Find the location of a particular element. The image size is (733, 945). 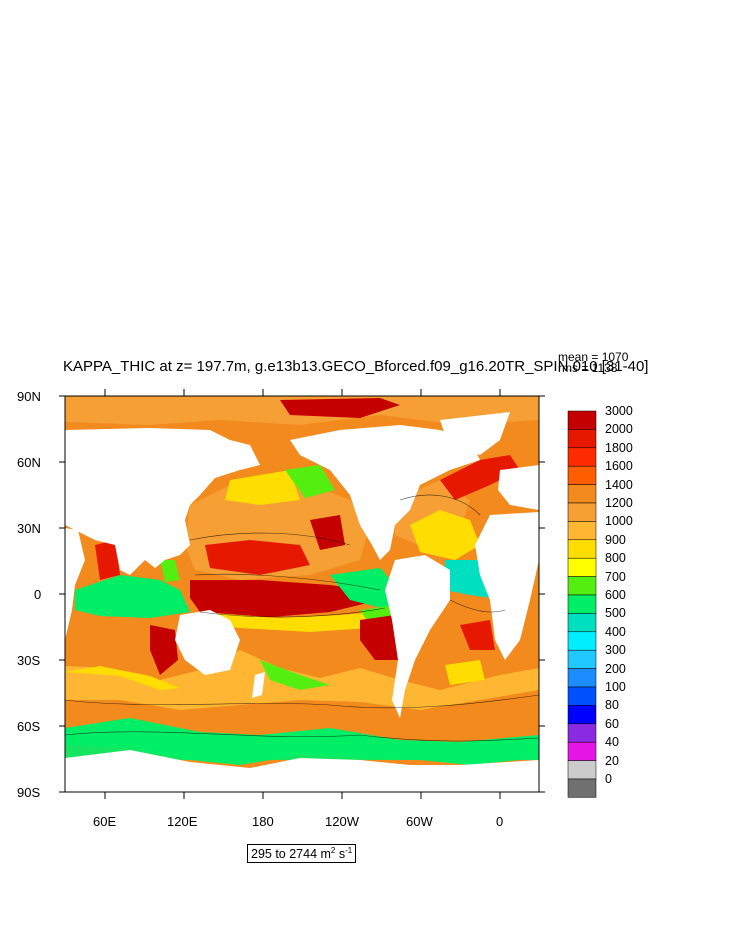

gulf-alaska-green is located at coordinates (310, 481).